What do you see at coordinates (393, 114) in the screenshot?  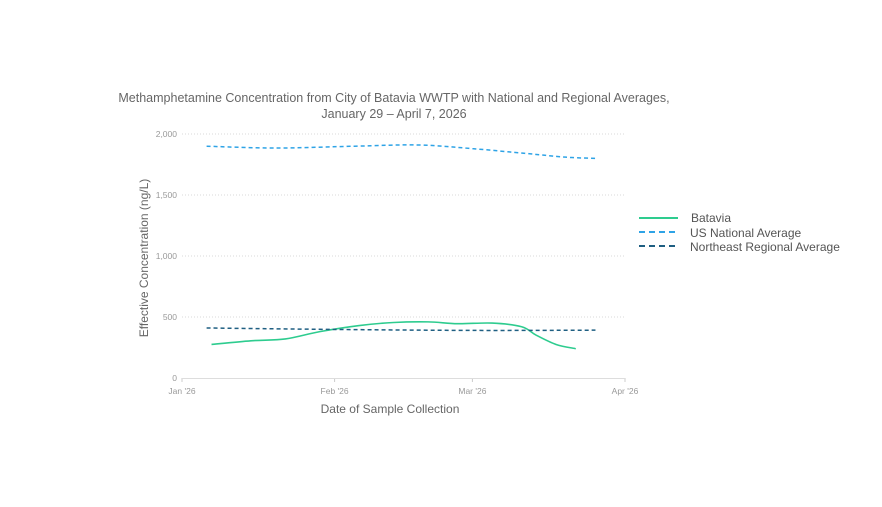 I see `chart-subtitle: January 29 – April 7, 2026` at bounding box center [393, 114].